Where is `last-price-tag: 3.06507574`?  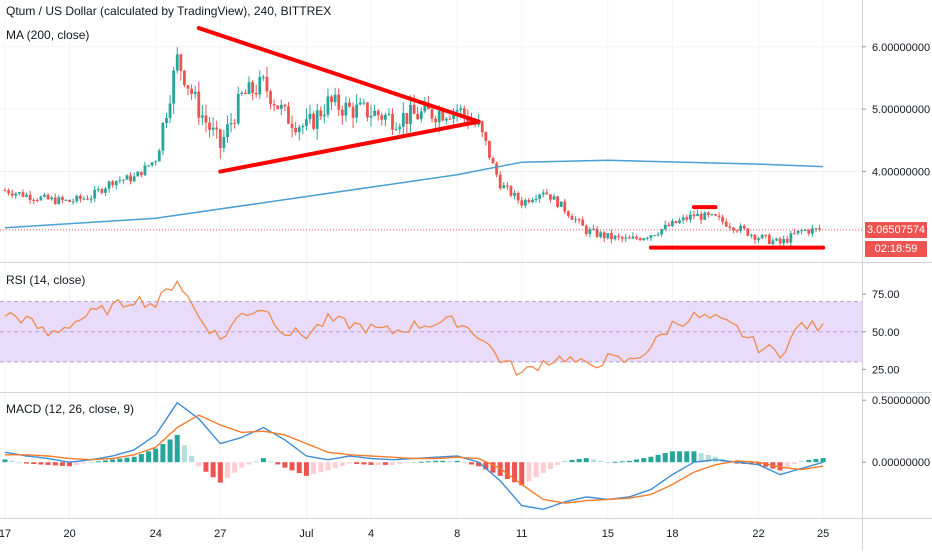 last-price-tag: 3.06507574 is located at coordinates (896, 229).